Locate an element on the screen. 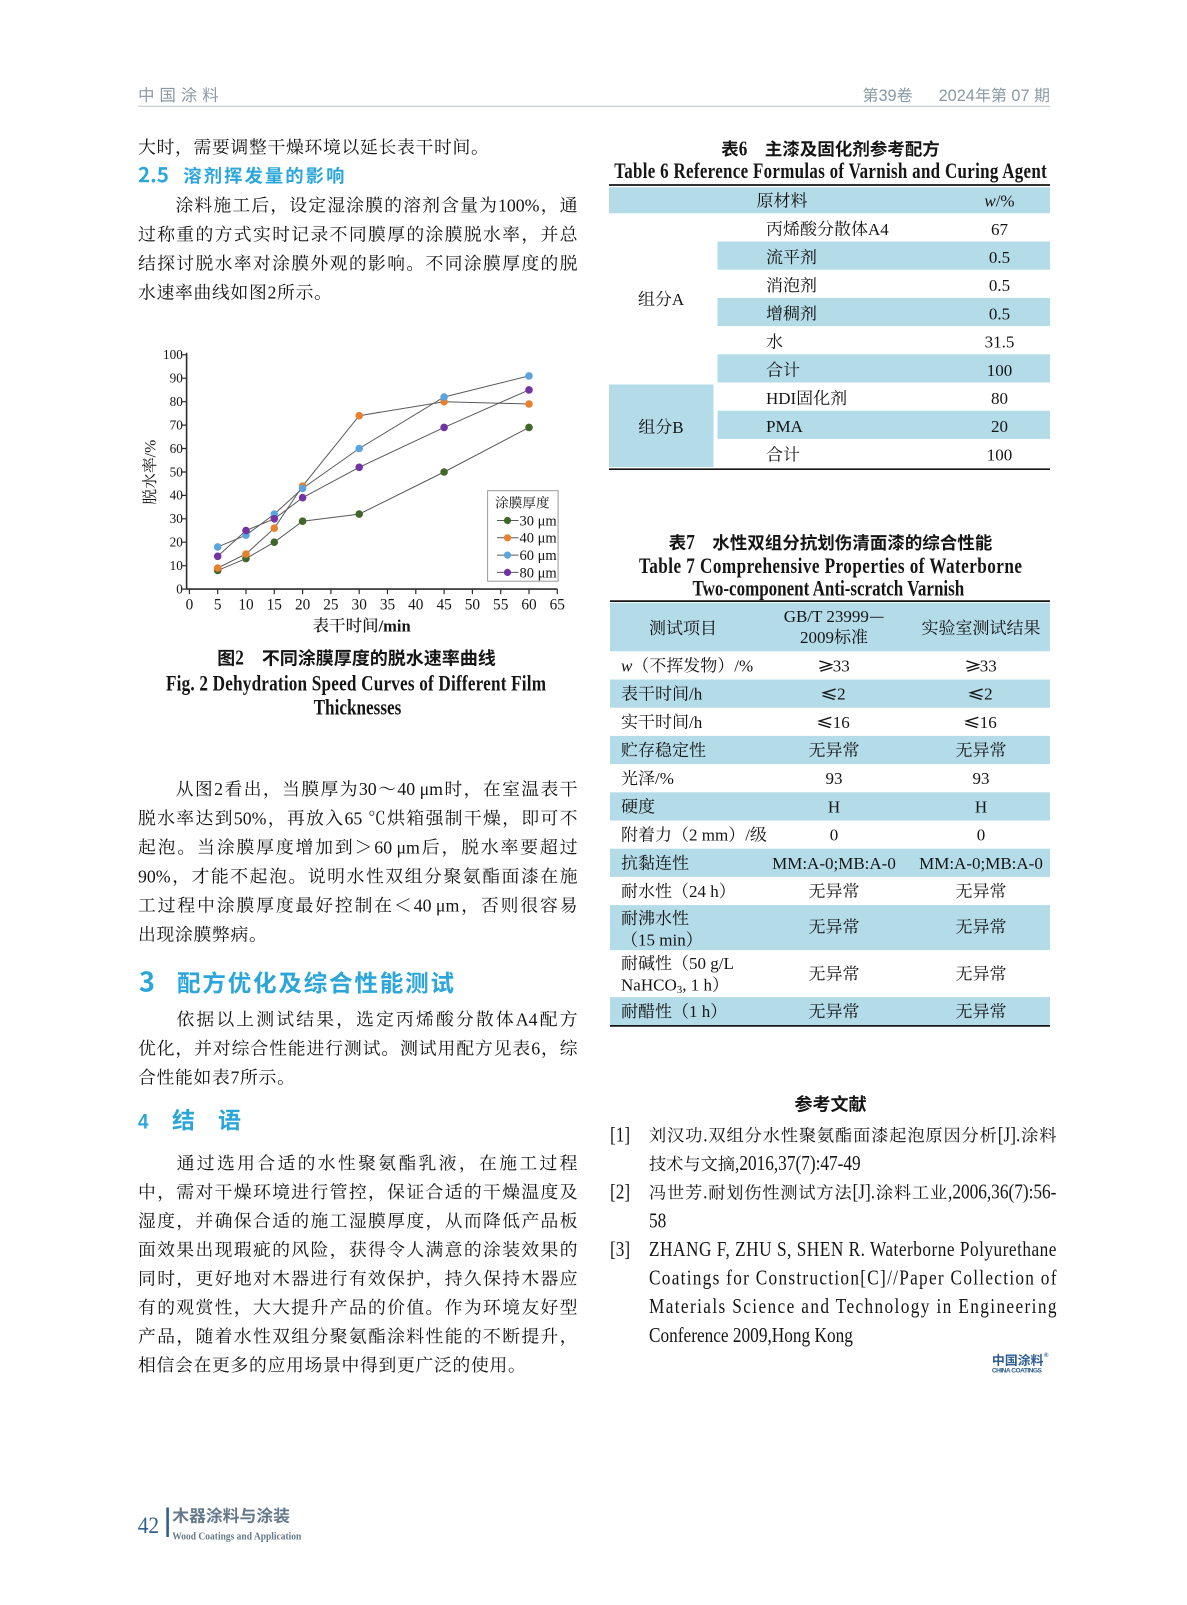  svg-text: 4 is located at coordinates (143, 1121).